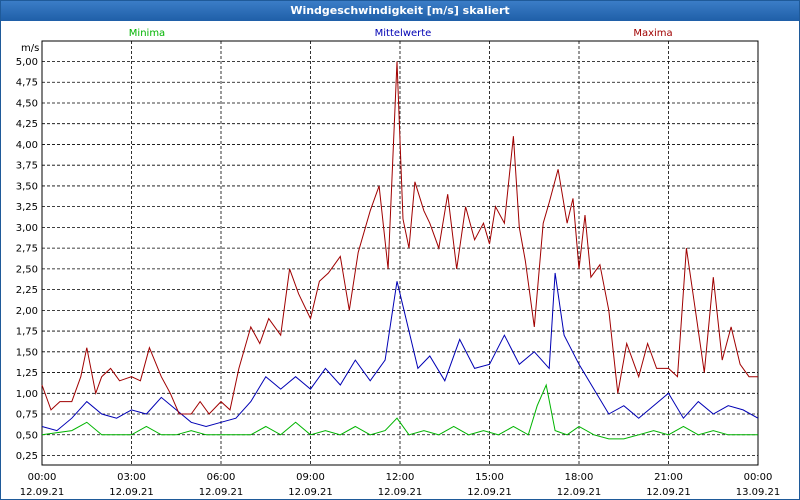 Image resolution: width=800 pixels, height=500 pixels. What do you see at coordinates (27, 207) in the screenshot?
I see `y-tick-label: 3,25` at bounding box center [27, 207].